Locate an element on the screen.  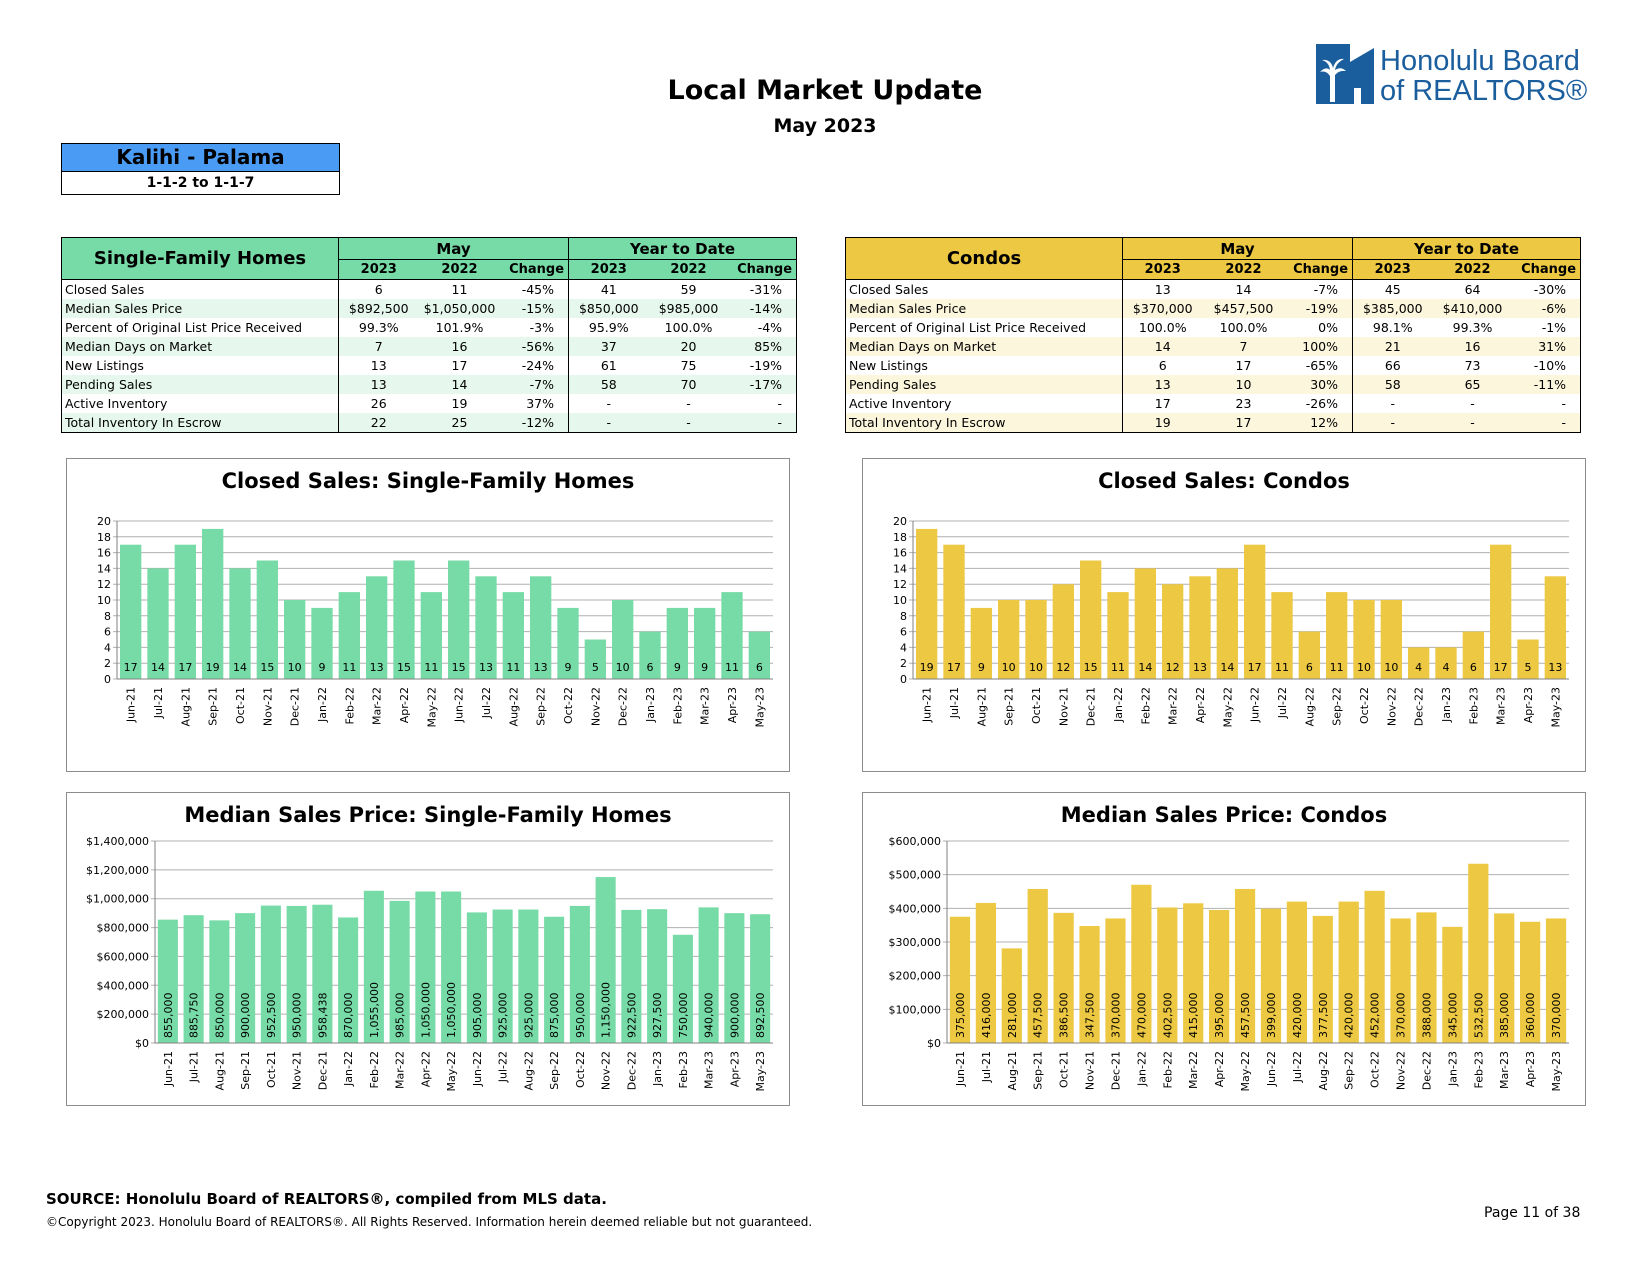
cell-y22: - is located at coordinates (1472, 403).